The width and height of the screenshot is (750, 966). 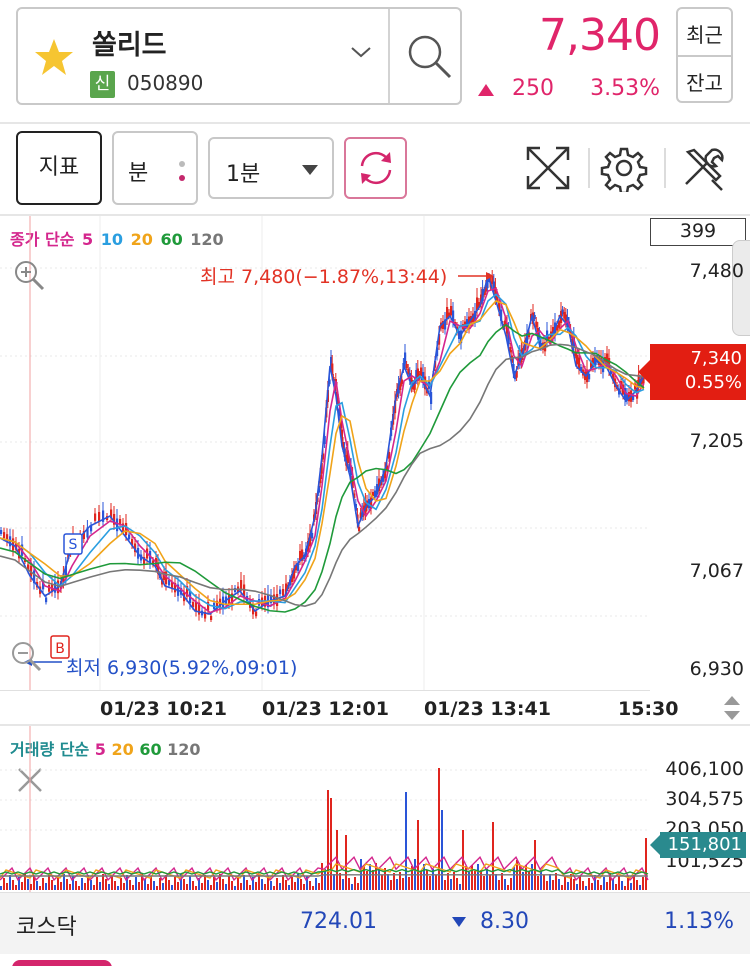 What do you see at coordinates (112, 239) in the screenshot?
I see `legend-ma-10: 10` at bounding box center [112, 239].